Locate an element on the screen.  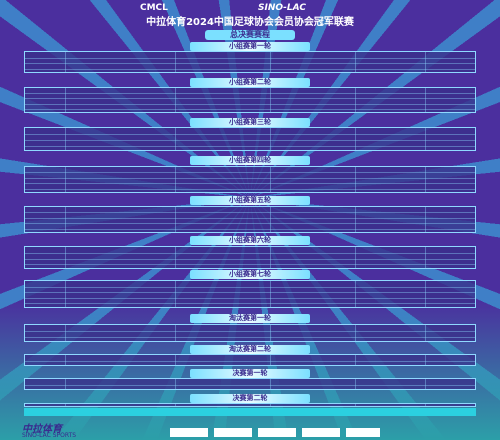
sponsor-logos is located at coordinates (275, 432).